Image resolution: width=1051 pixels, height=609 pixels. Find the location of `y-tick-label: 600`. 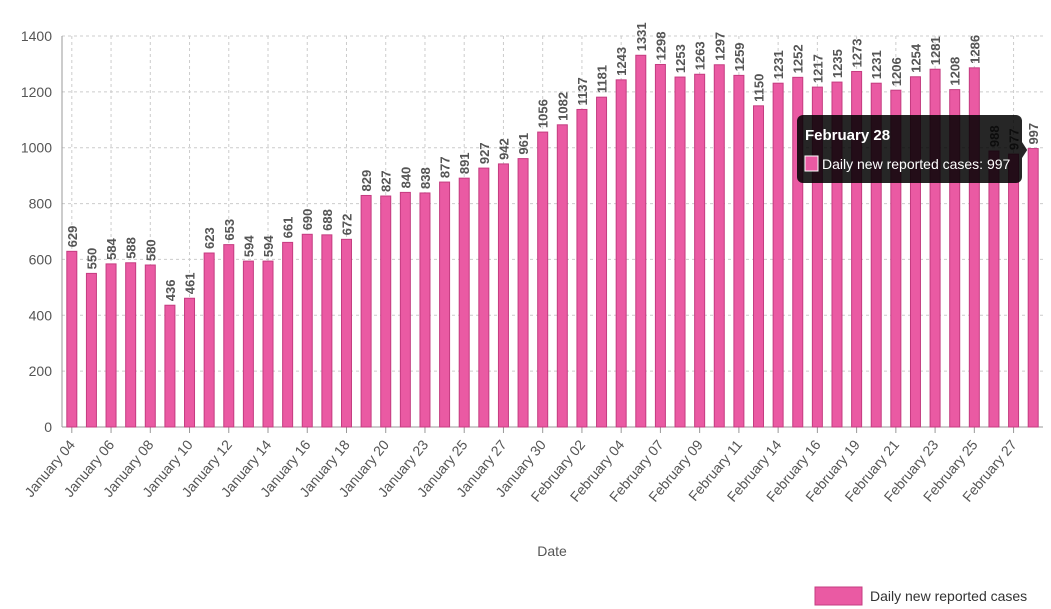

y-tick-label: 600 is located at coordinates (41, 259).